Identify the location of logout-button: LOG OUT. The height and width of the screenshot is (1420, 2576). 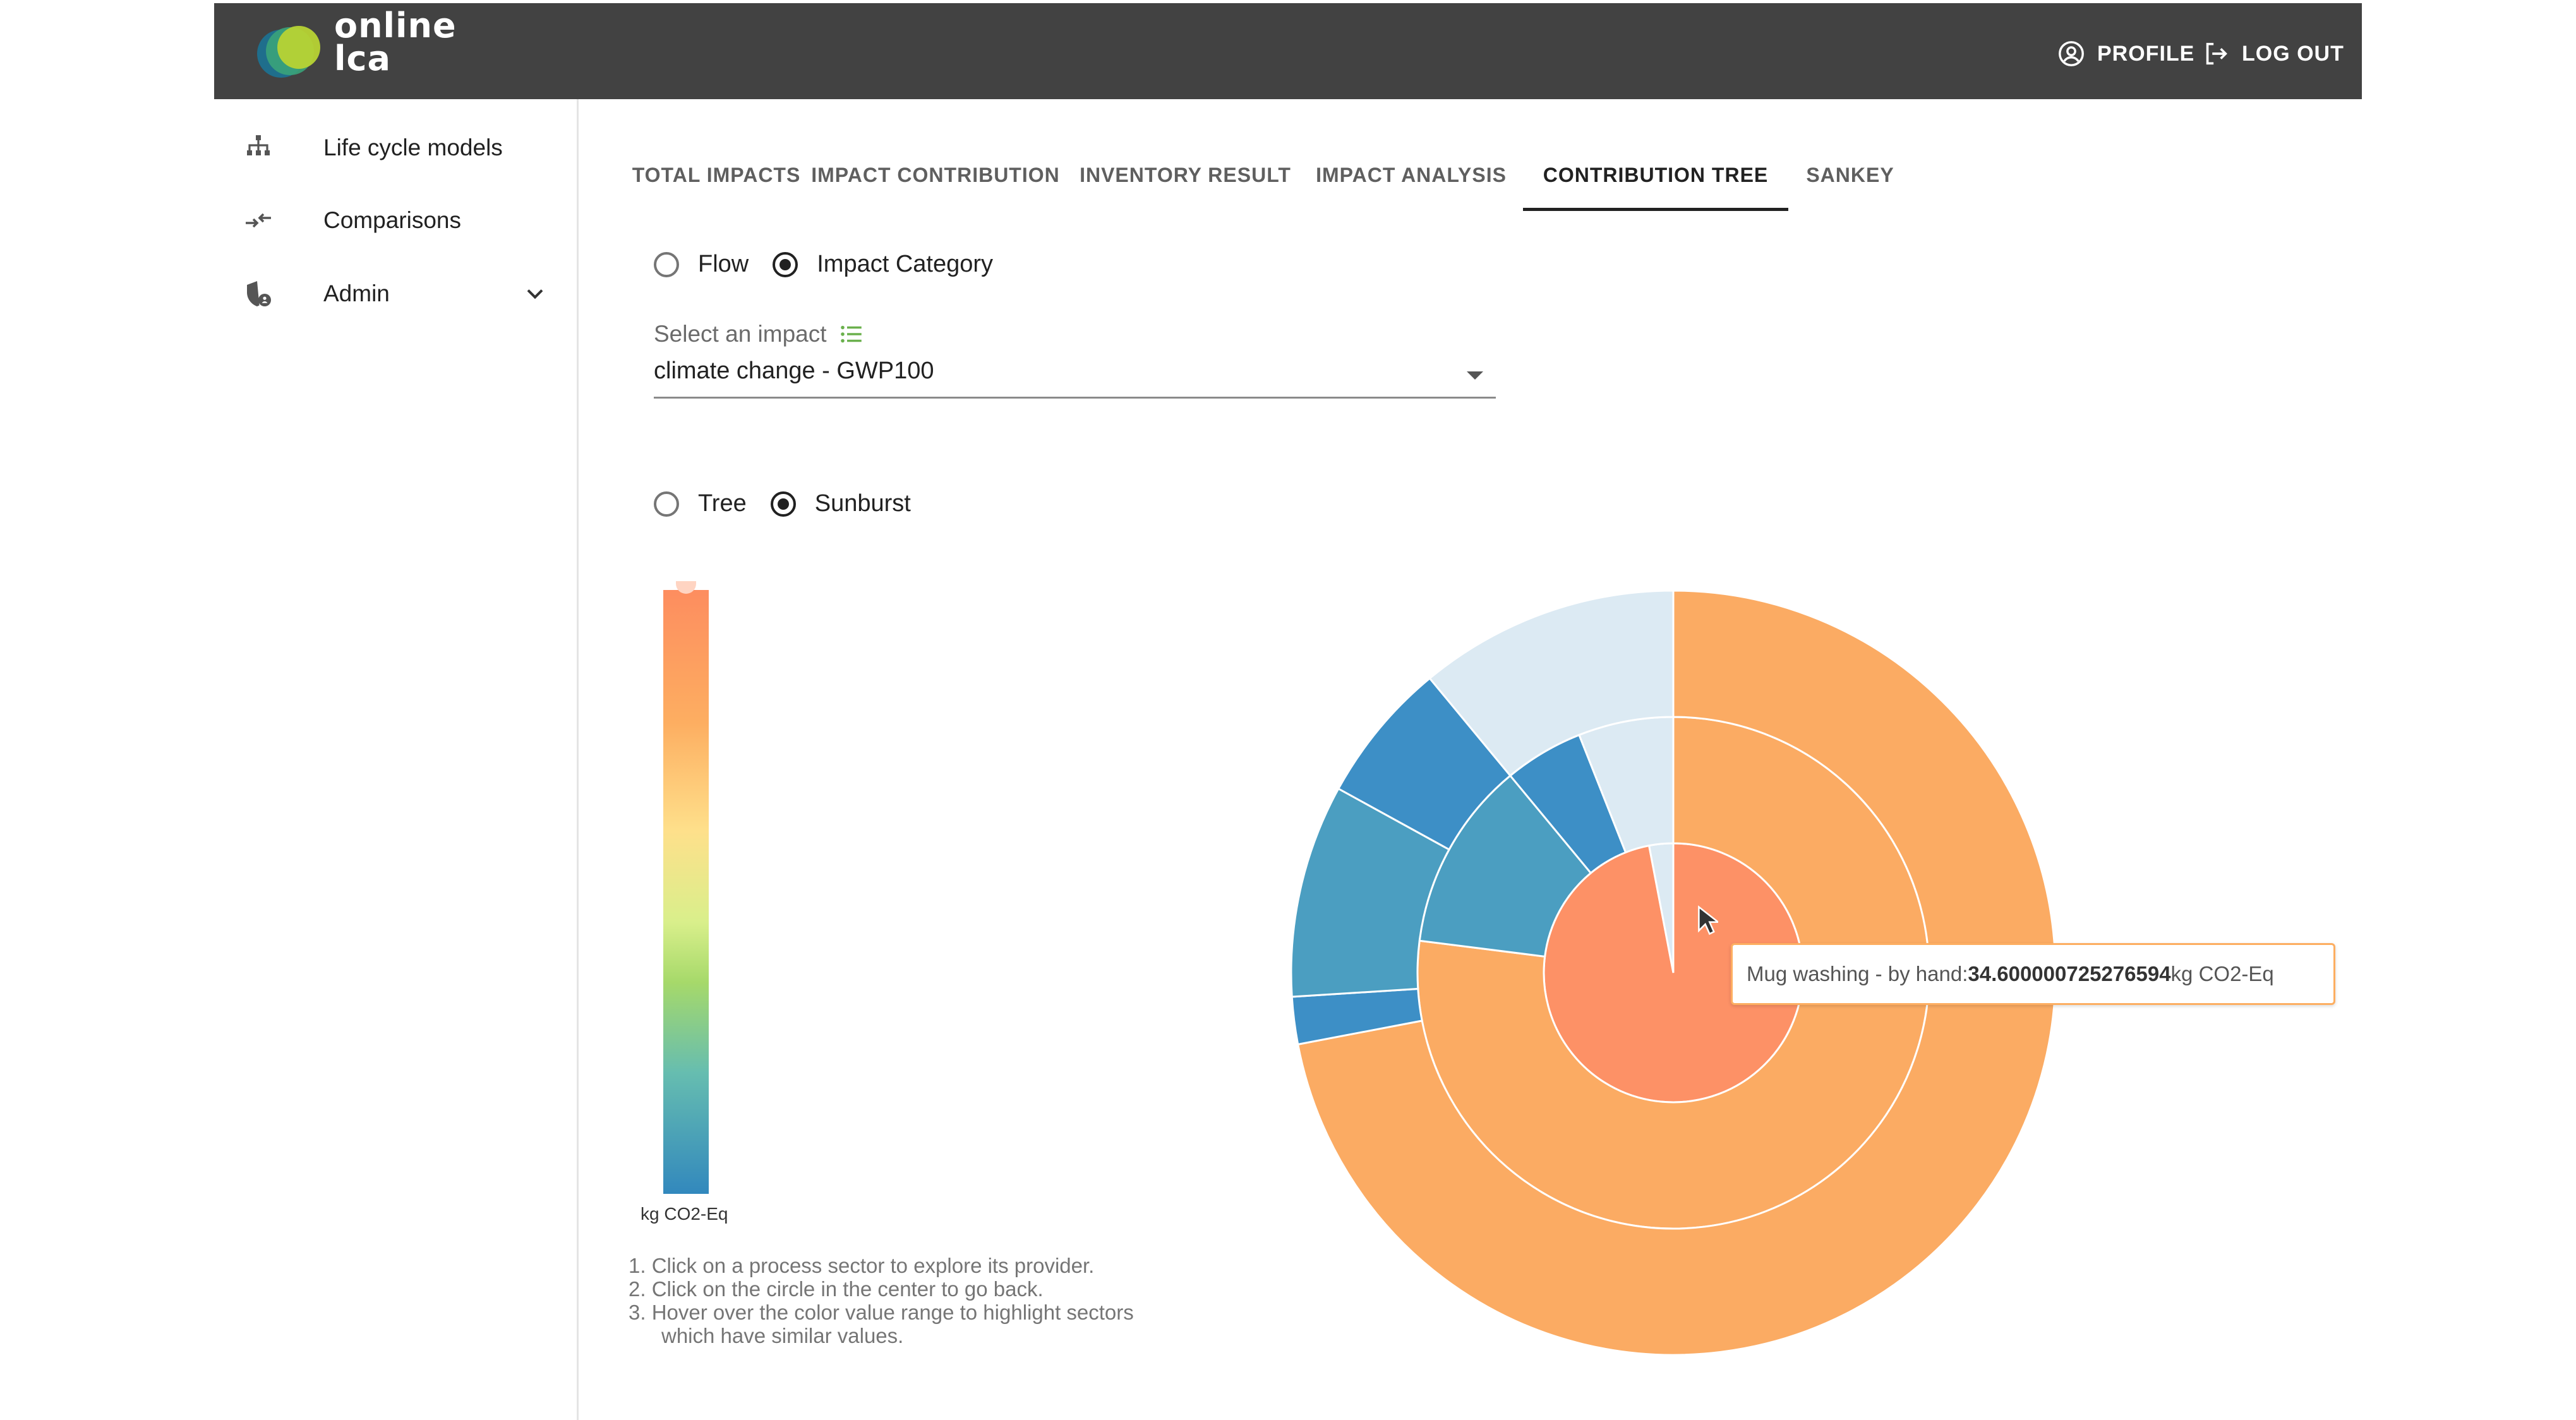
(2272, 53).